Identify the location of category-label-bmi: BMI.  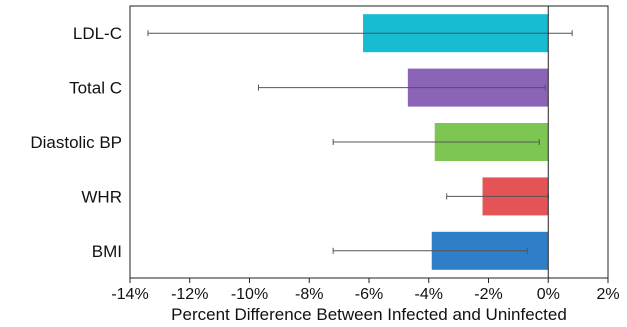
(107, 251).